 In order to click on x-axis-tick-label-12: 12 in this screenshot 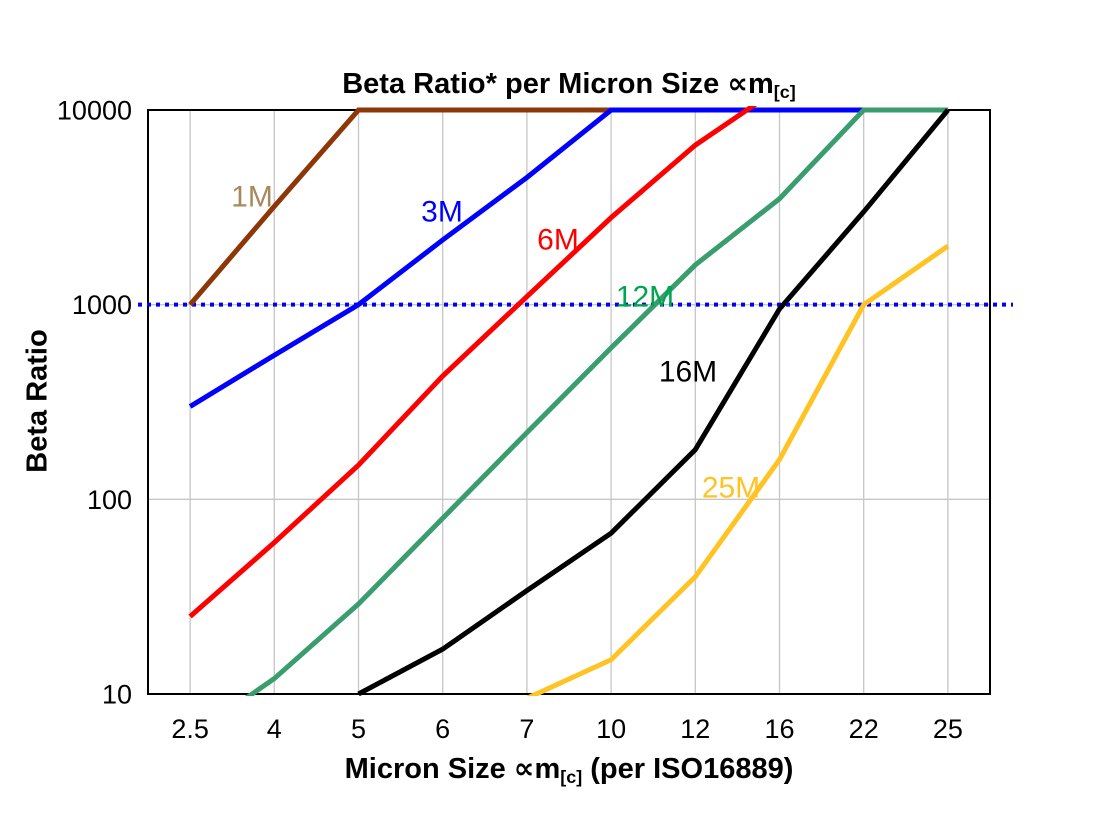, I will do `click(695, 729)`.